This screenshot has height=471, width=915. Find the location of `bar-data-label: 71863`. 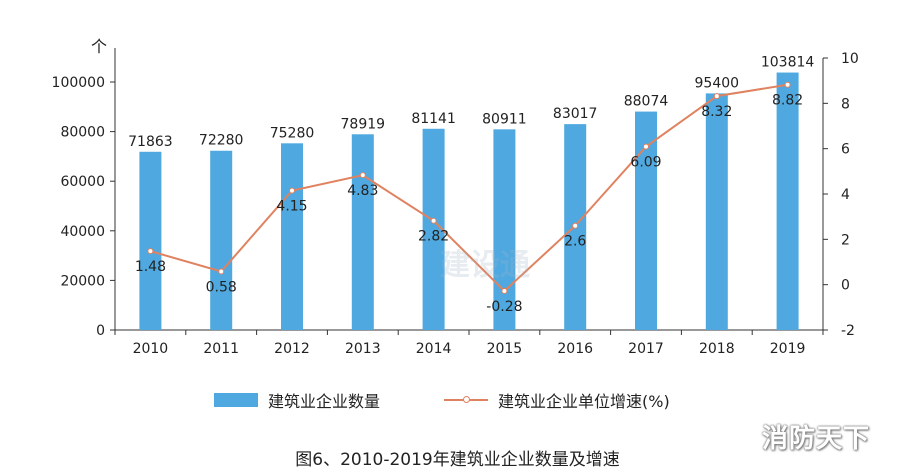

bar-data-label: 71863 is located at coordinates (150, 142).